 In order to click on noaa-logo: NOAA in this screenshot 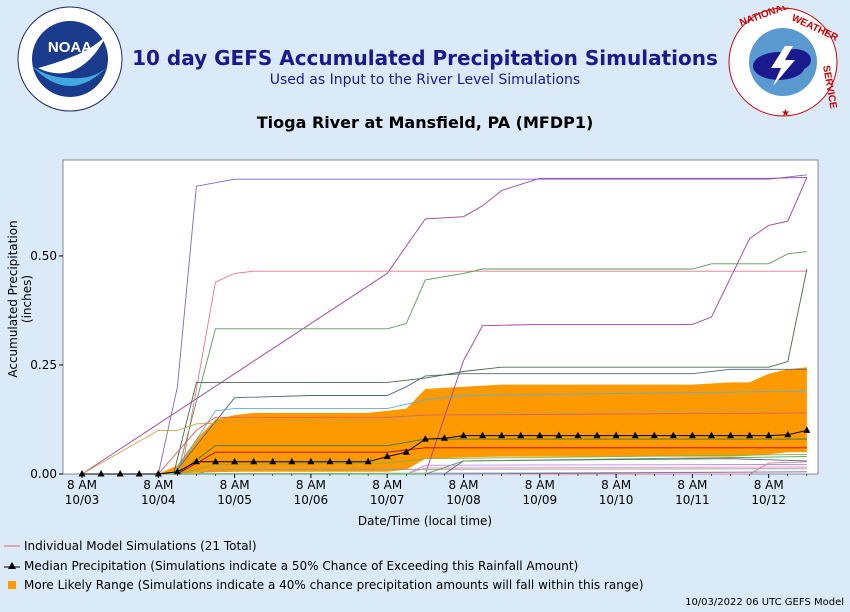, I will do `click(70, 59)`.